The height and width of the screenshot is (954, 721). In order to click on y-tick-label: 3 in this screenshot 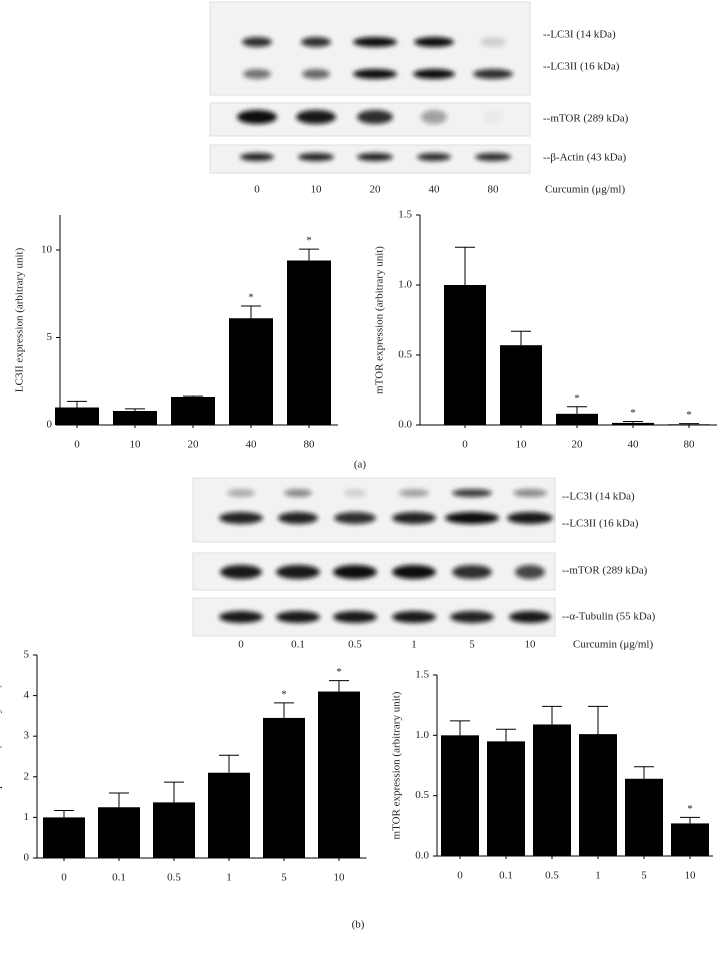, I will do `click(27, 736)`.